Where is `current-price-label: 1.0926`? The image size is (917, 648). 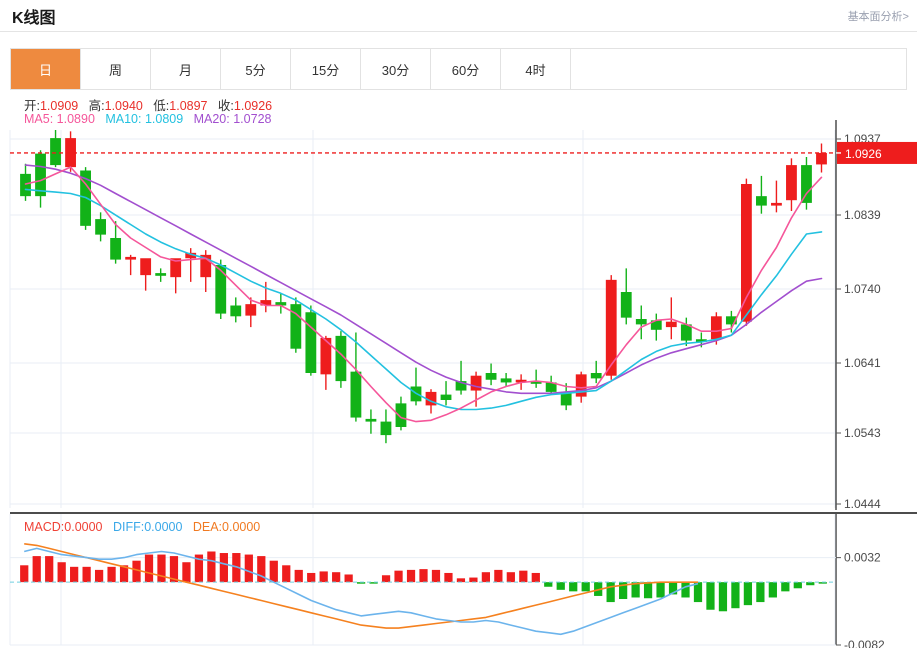 current-price-label: 1.0926 is located at coordinates (863, 154).